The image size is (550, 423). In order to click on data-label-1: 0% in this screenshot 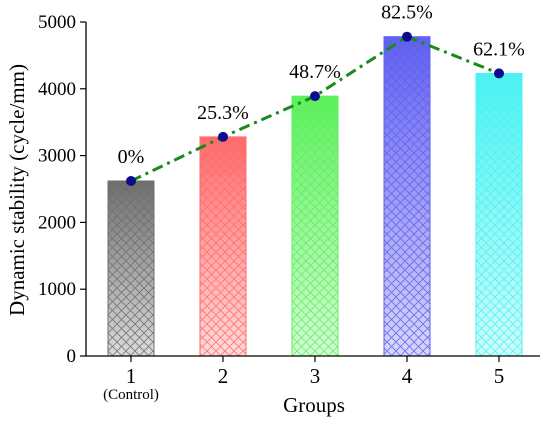, I will do `click(131, 157)`.